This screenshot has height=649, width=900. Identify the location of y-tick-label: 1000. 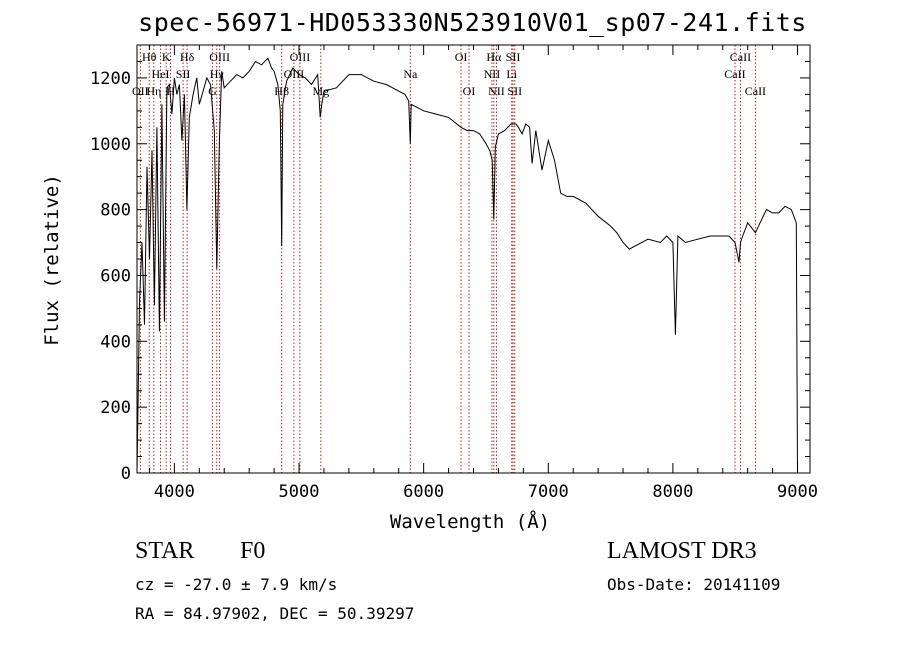
(110, 145).